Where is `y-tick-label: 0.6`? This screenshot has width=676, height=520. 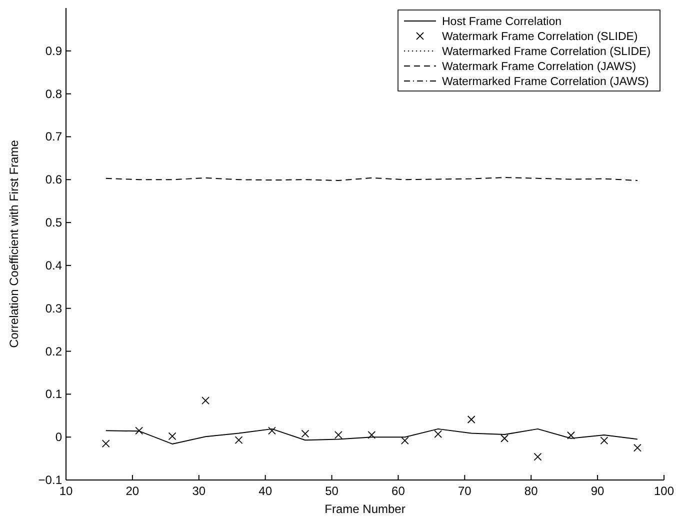
y-tick-label: 0.6 is located at coordinates (53, 179).